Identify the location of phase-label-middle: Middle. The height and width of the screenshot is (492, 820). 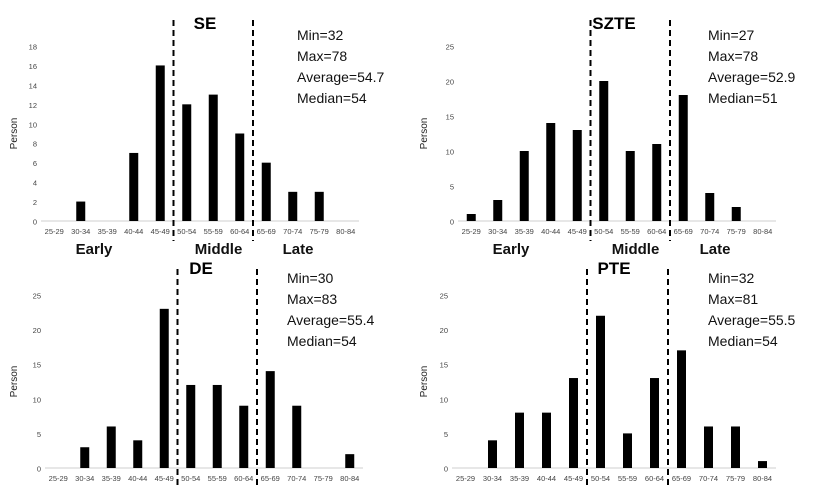
(636, 249).